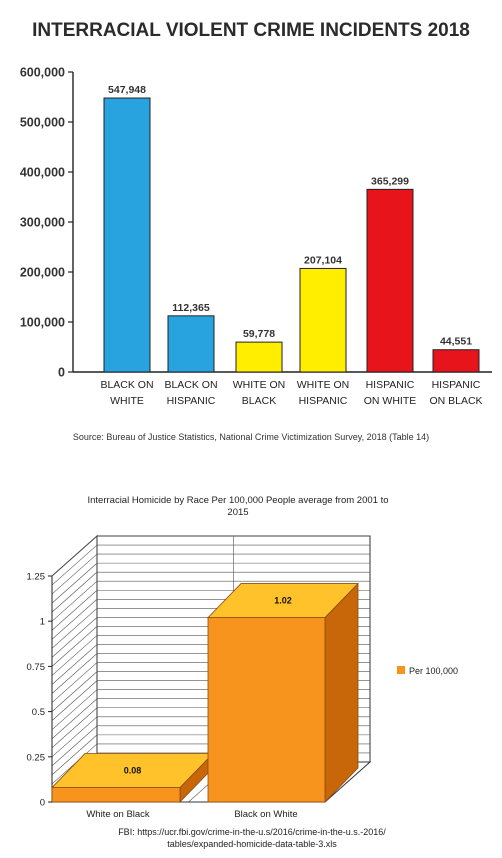 This screenshot has width=502, height=858. I want to click on x-tick-label: White on Black, so click(118, 814).